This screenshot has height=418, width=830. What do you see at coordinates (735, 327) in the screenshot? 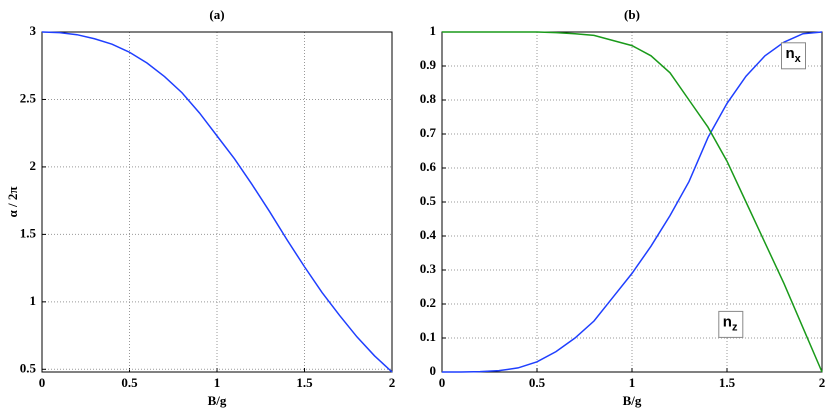
I see `annotation-sub: z` at bounding box center [735, 327].